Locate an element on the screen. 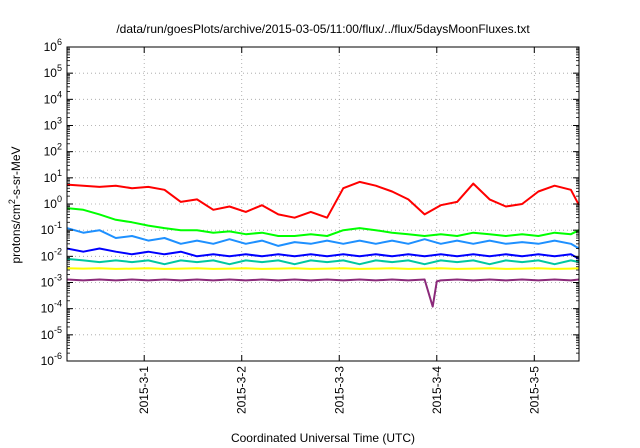  x-tick-label: 2015-3-4 is located at coordinates (437, 390).